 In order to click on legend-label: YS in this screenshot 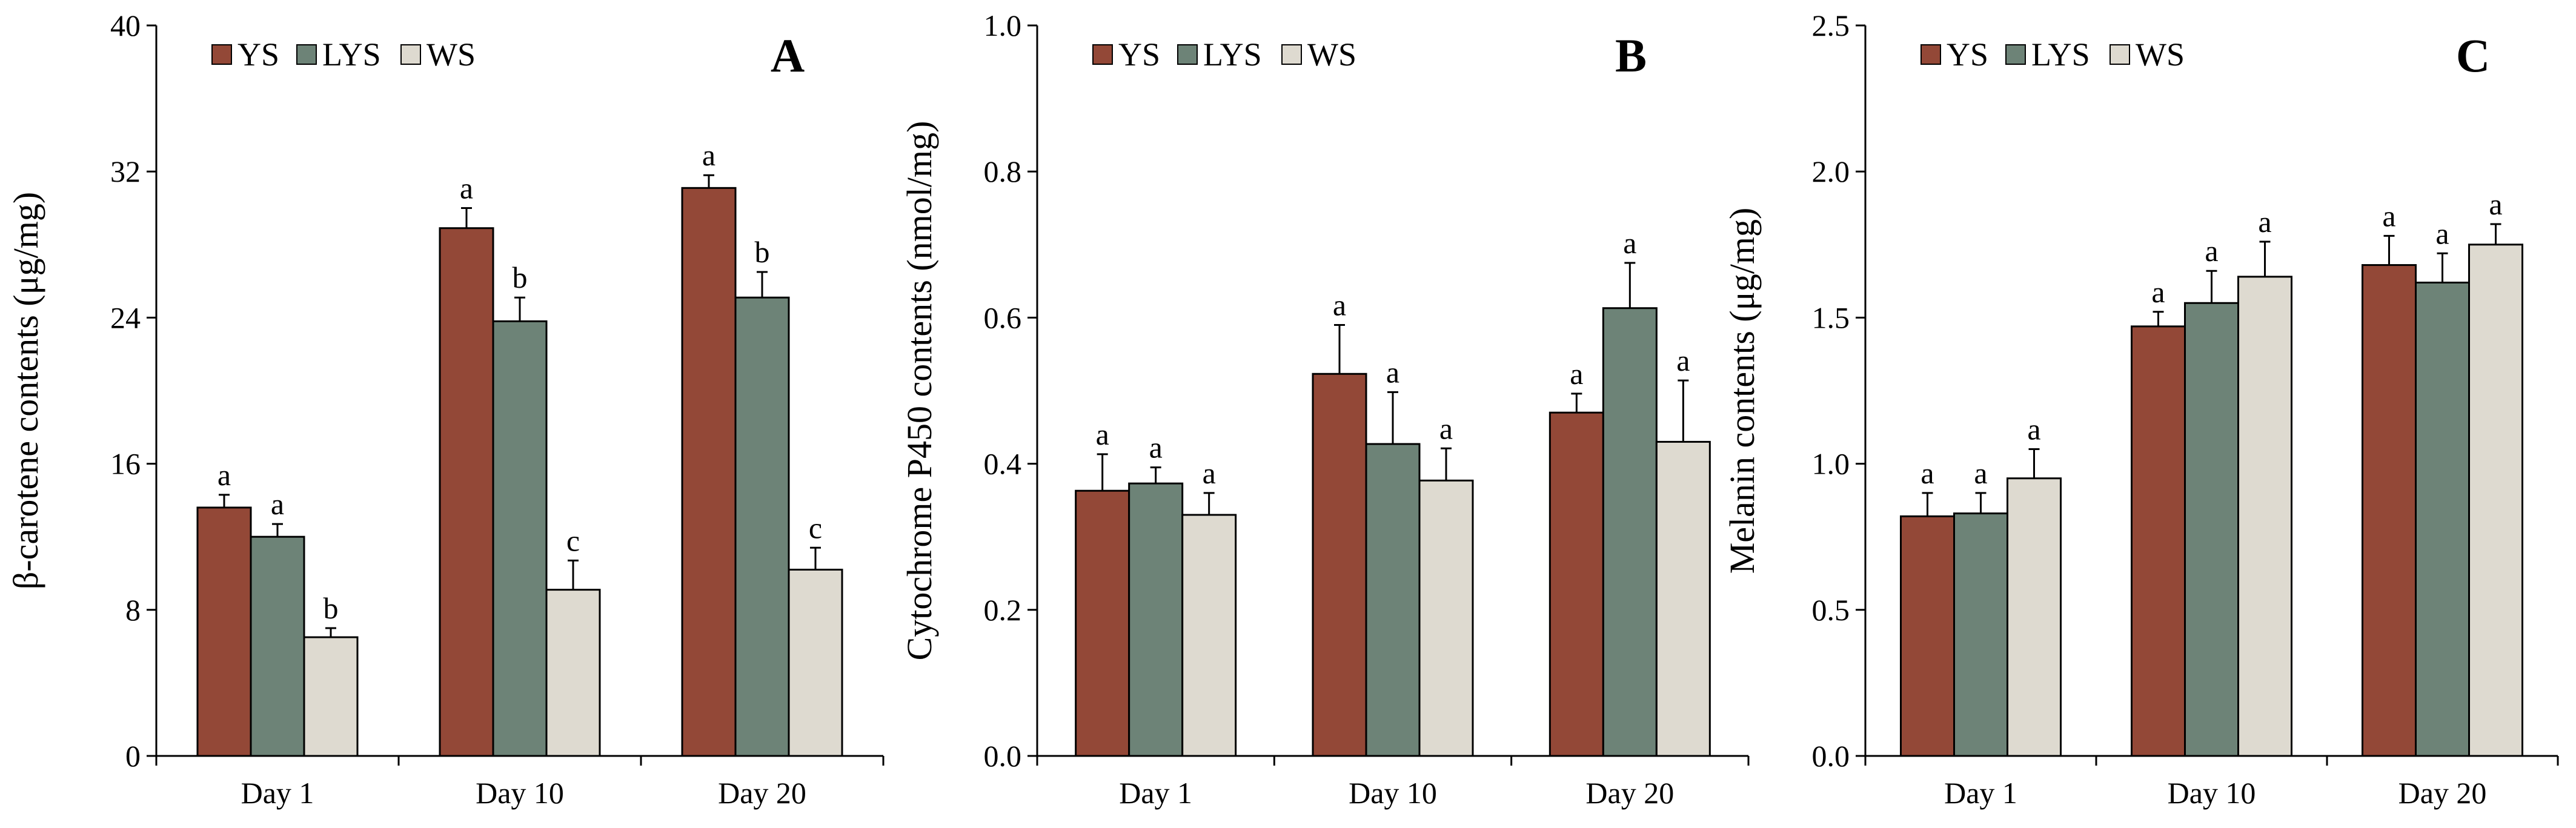, I will do `click(258, 54)`.